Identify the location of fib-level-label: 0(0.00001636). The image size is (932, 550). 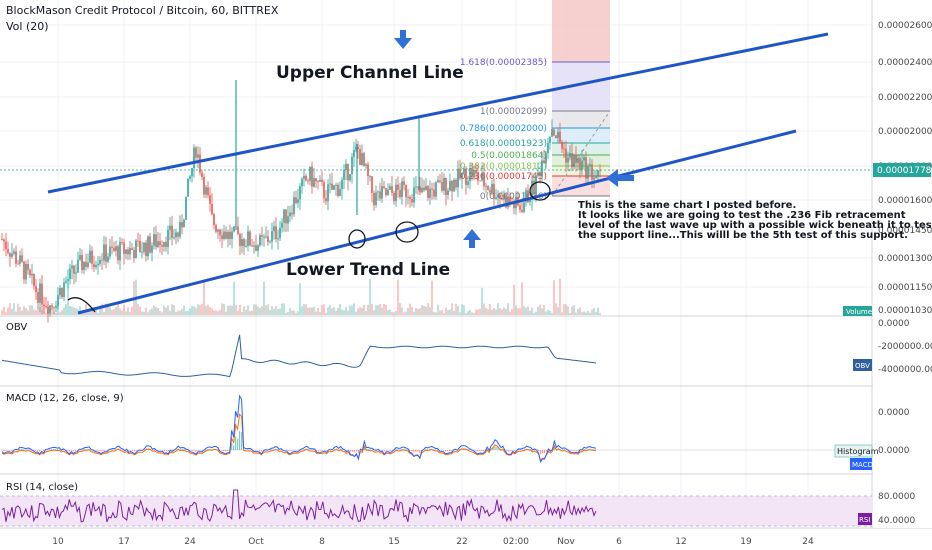
(513, 197).